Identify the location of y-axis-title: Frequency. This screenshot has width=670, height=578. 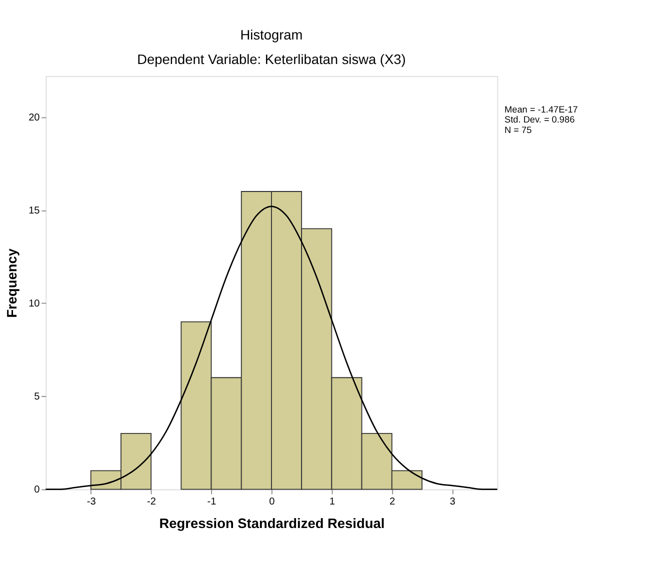
(12, 283).